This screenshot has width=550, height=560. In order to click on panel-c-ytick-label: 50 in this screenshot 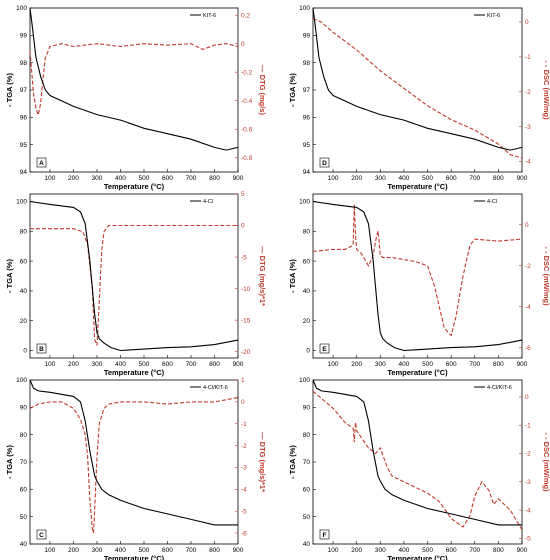, I will do `click(24, 517)`.